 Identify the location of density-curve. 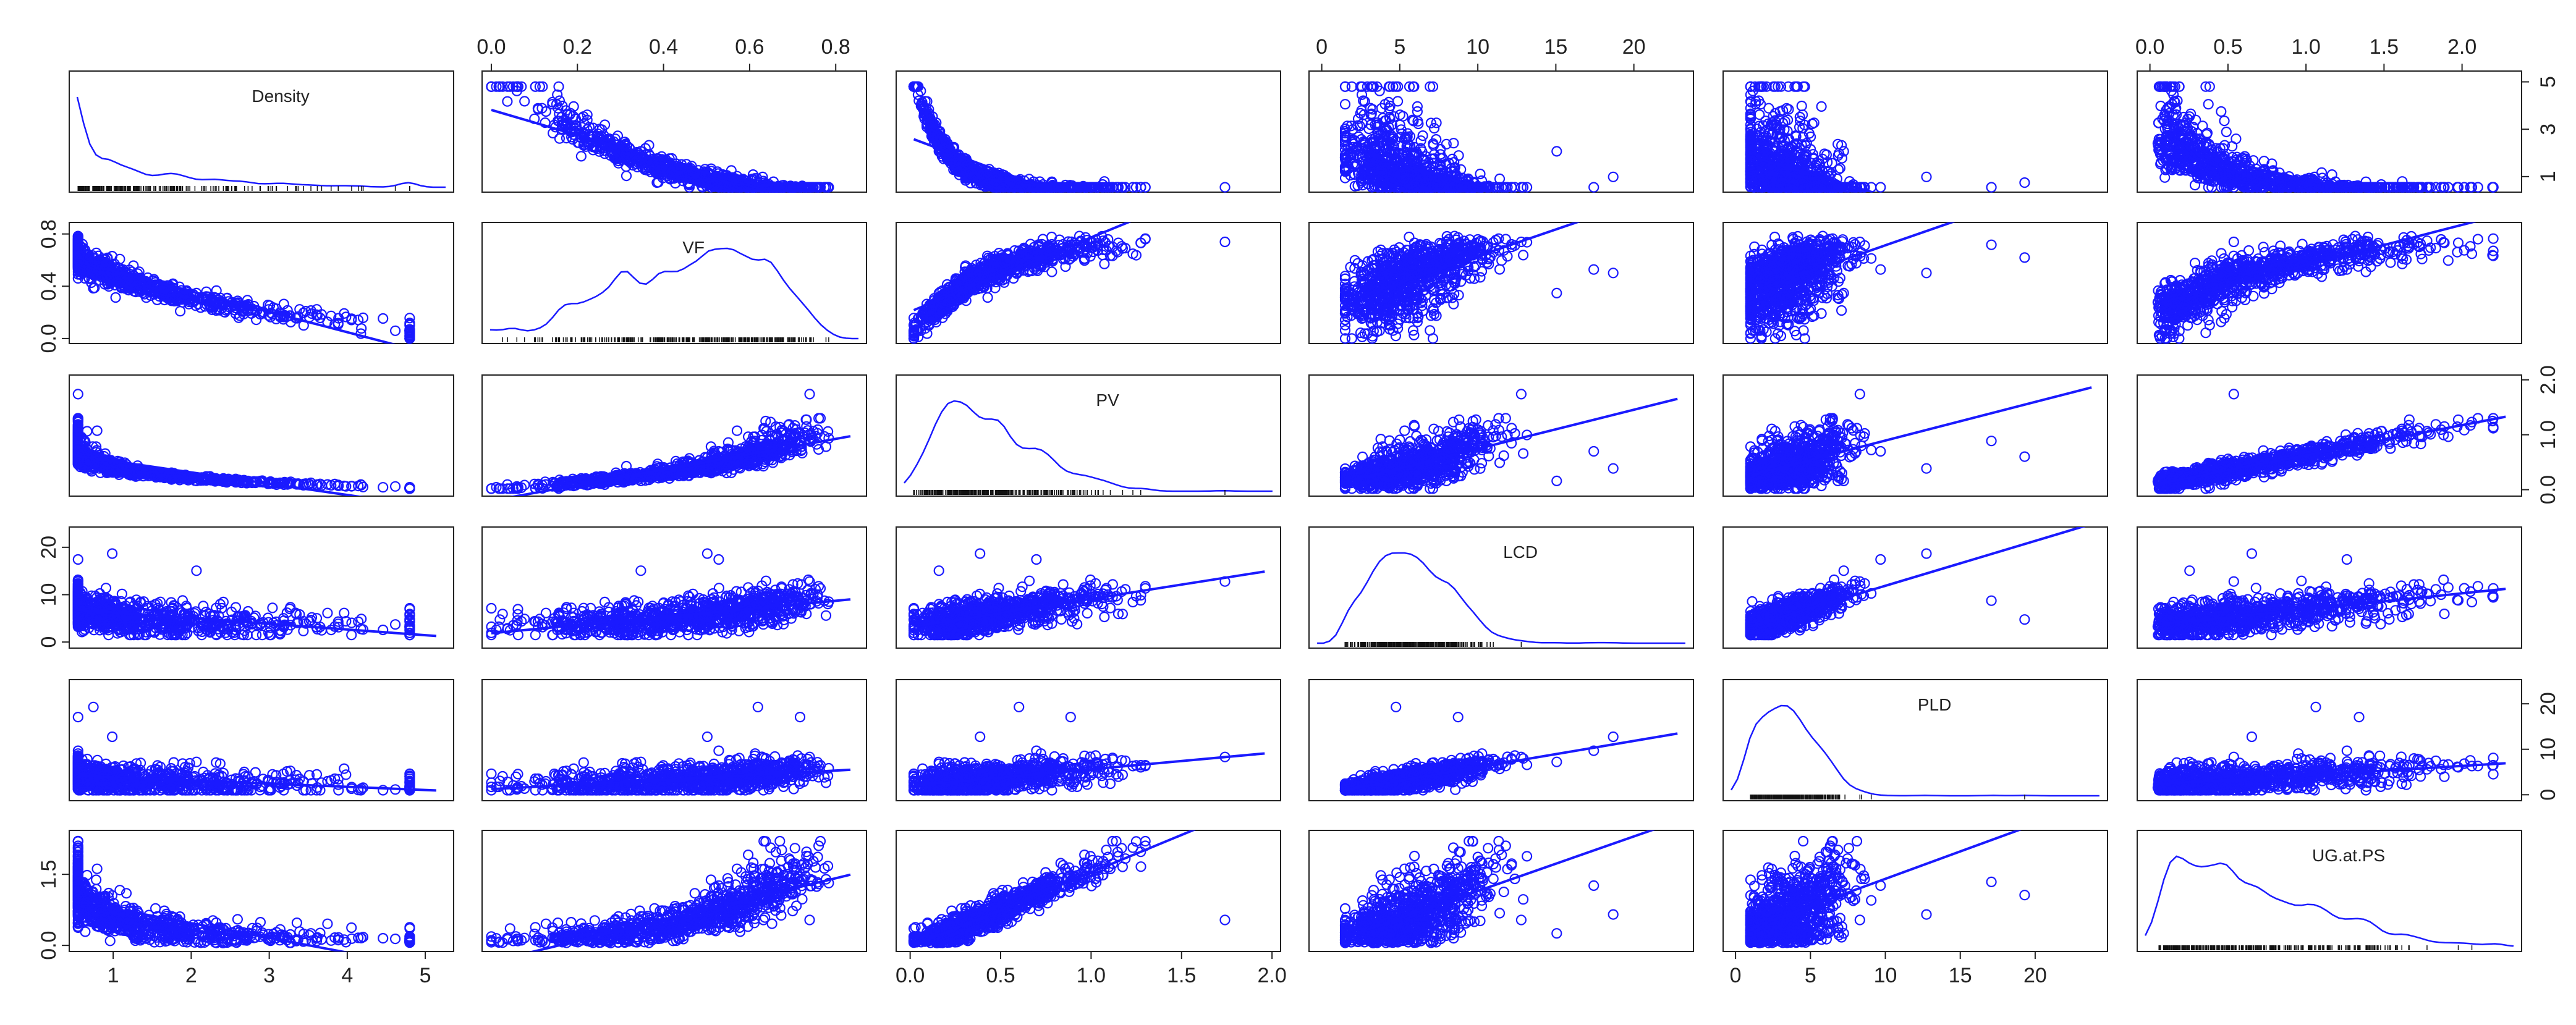
(261, 142).